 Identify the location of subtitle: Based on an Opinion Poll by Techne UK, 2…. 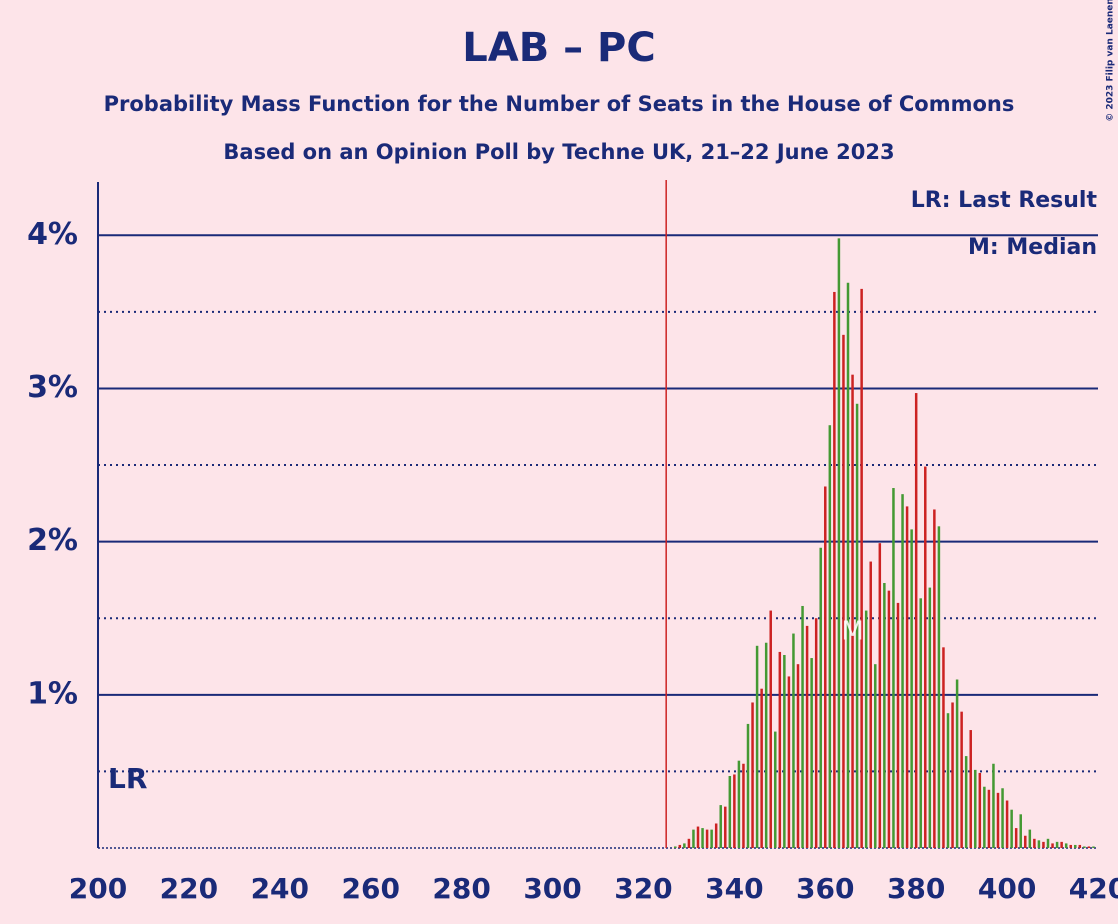
(558, 152).